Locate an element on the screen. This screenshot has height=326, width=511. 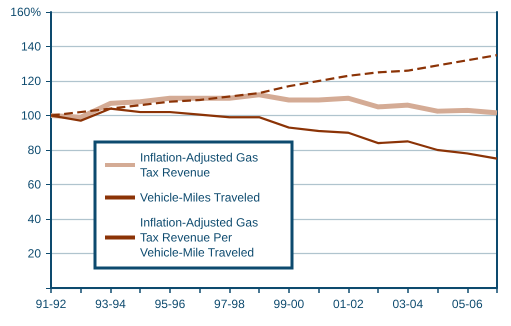
legend-label: Inflation-Adjusted Gas Tax Revenue Per Vehicle-Mile Traveled is located at coordinates (201, 238).